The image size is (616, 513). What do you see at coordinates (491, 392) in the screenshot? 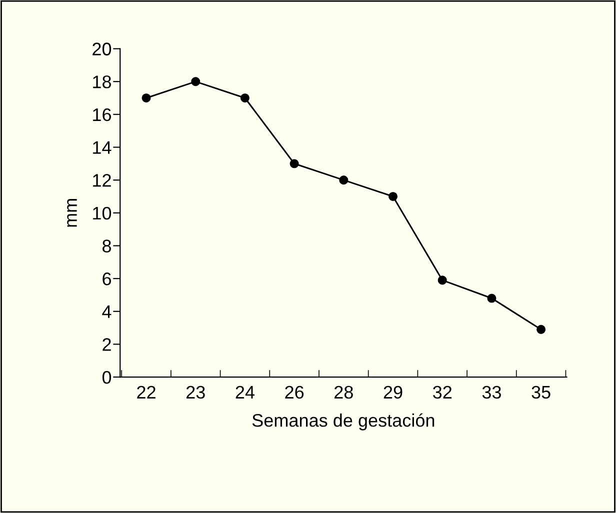
I see `x-tick-label: 33` at bounding box center [491, 392].